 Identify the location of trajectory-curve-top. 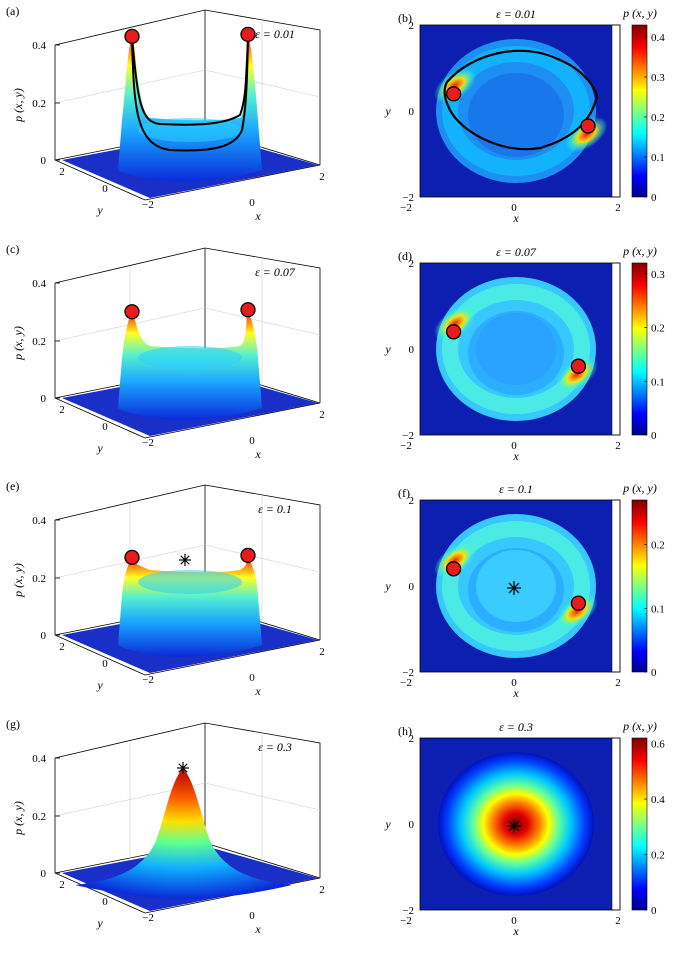
(190, 82).